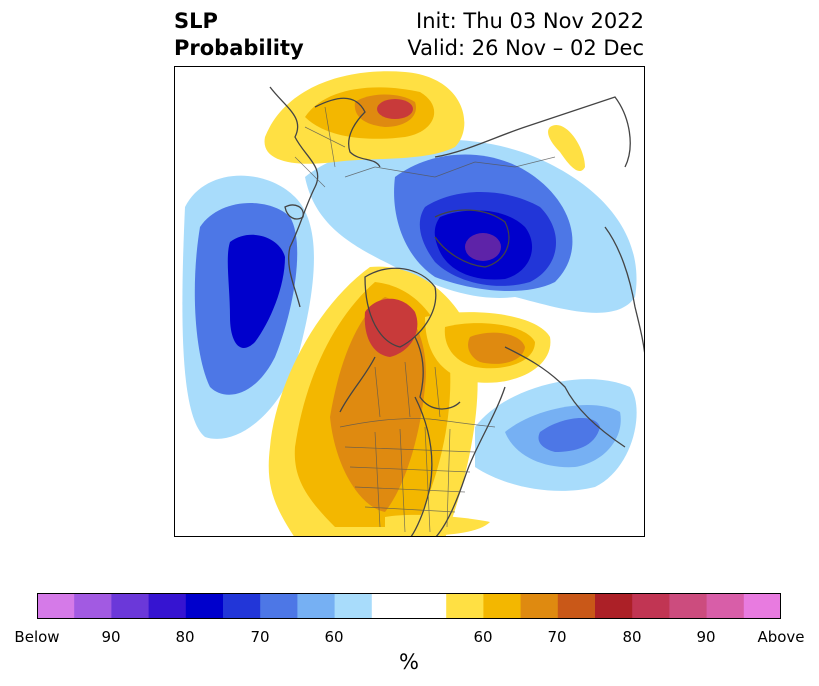  What do you see at coordinates (239, 35) in the screenshot?
I see `chart-title-variable: SLP Probability` at bounding box center [239, 35].